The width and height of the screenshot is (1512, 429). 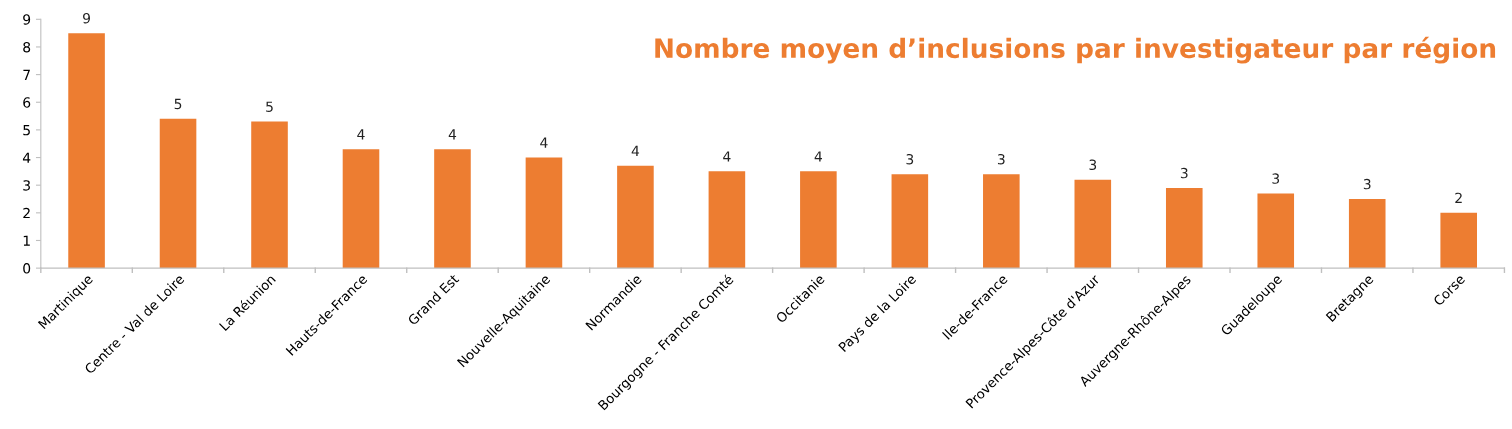 What do you see at coordinates (27, 19) in the screenshot?
I see `y-tick-label: 9` at bounding box center [27, 19].